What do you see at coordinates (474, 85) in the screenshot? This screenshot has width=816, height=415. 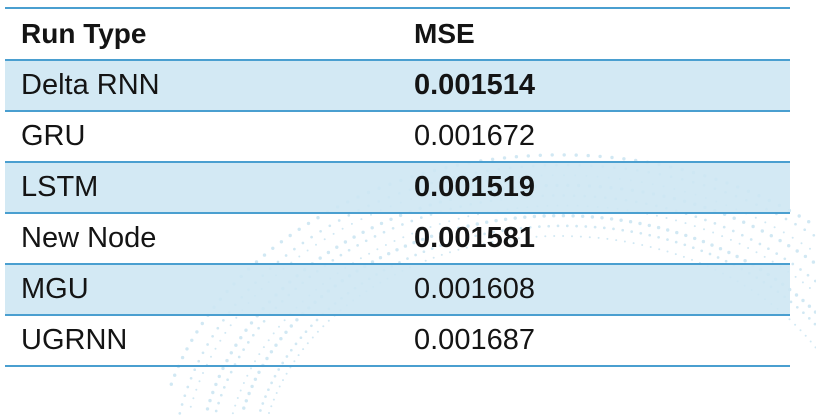 I see `mse-cell: 0.001514` at bounding box center [474, 85].